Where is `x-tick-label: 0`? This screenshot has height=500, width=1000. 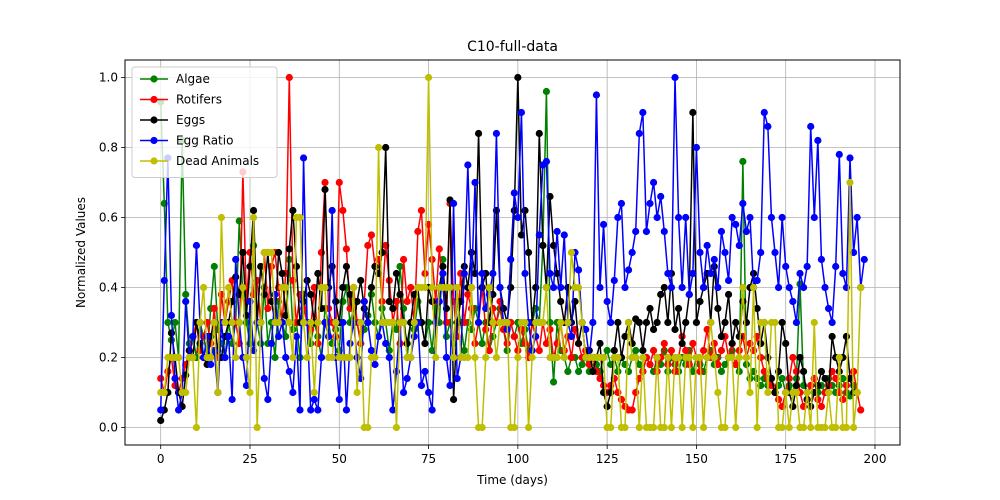
x-tick-label: 0 is located at coordinates (161, 459).